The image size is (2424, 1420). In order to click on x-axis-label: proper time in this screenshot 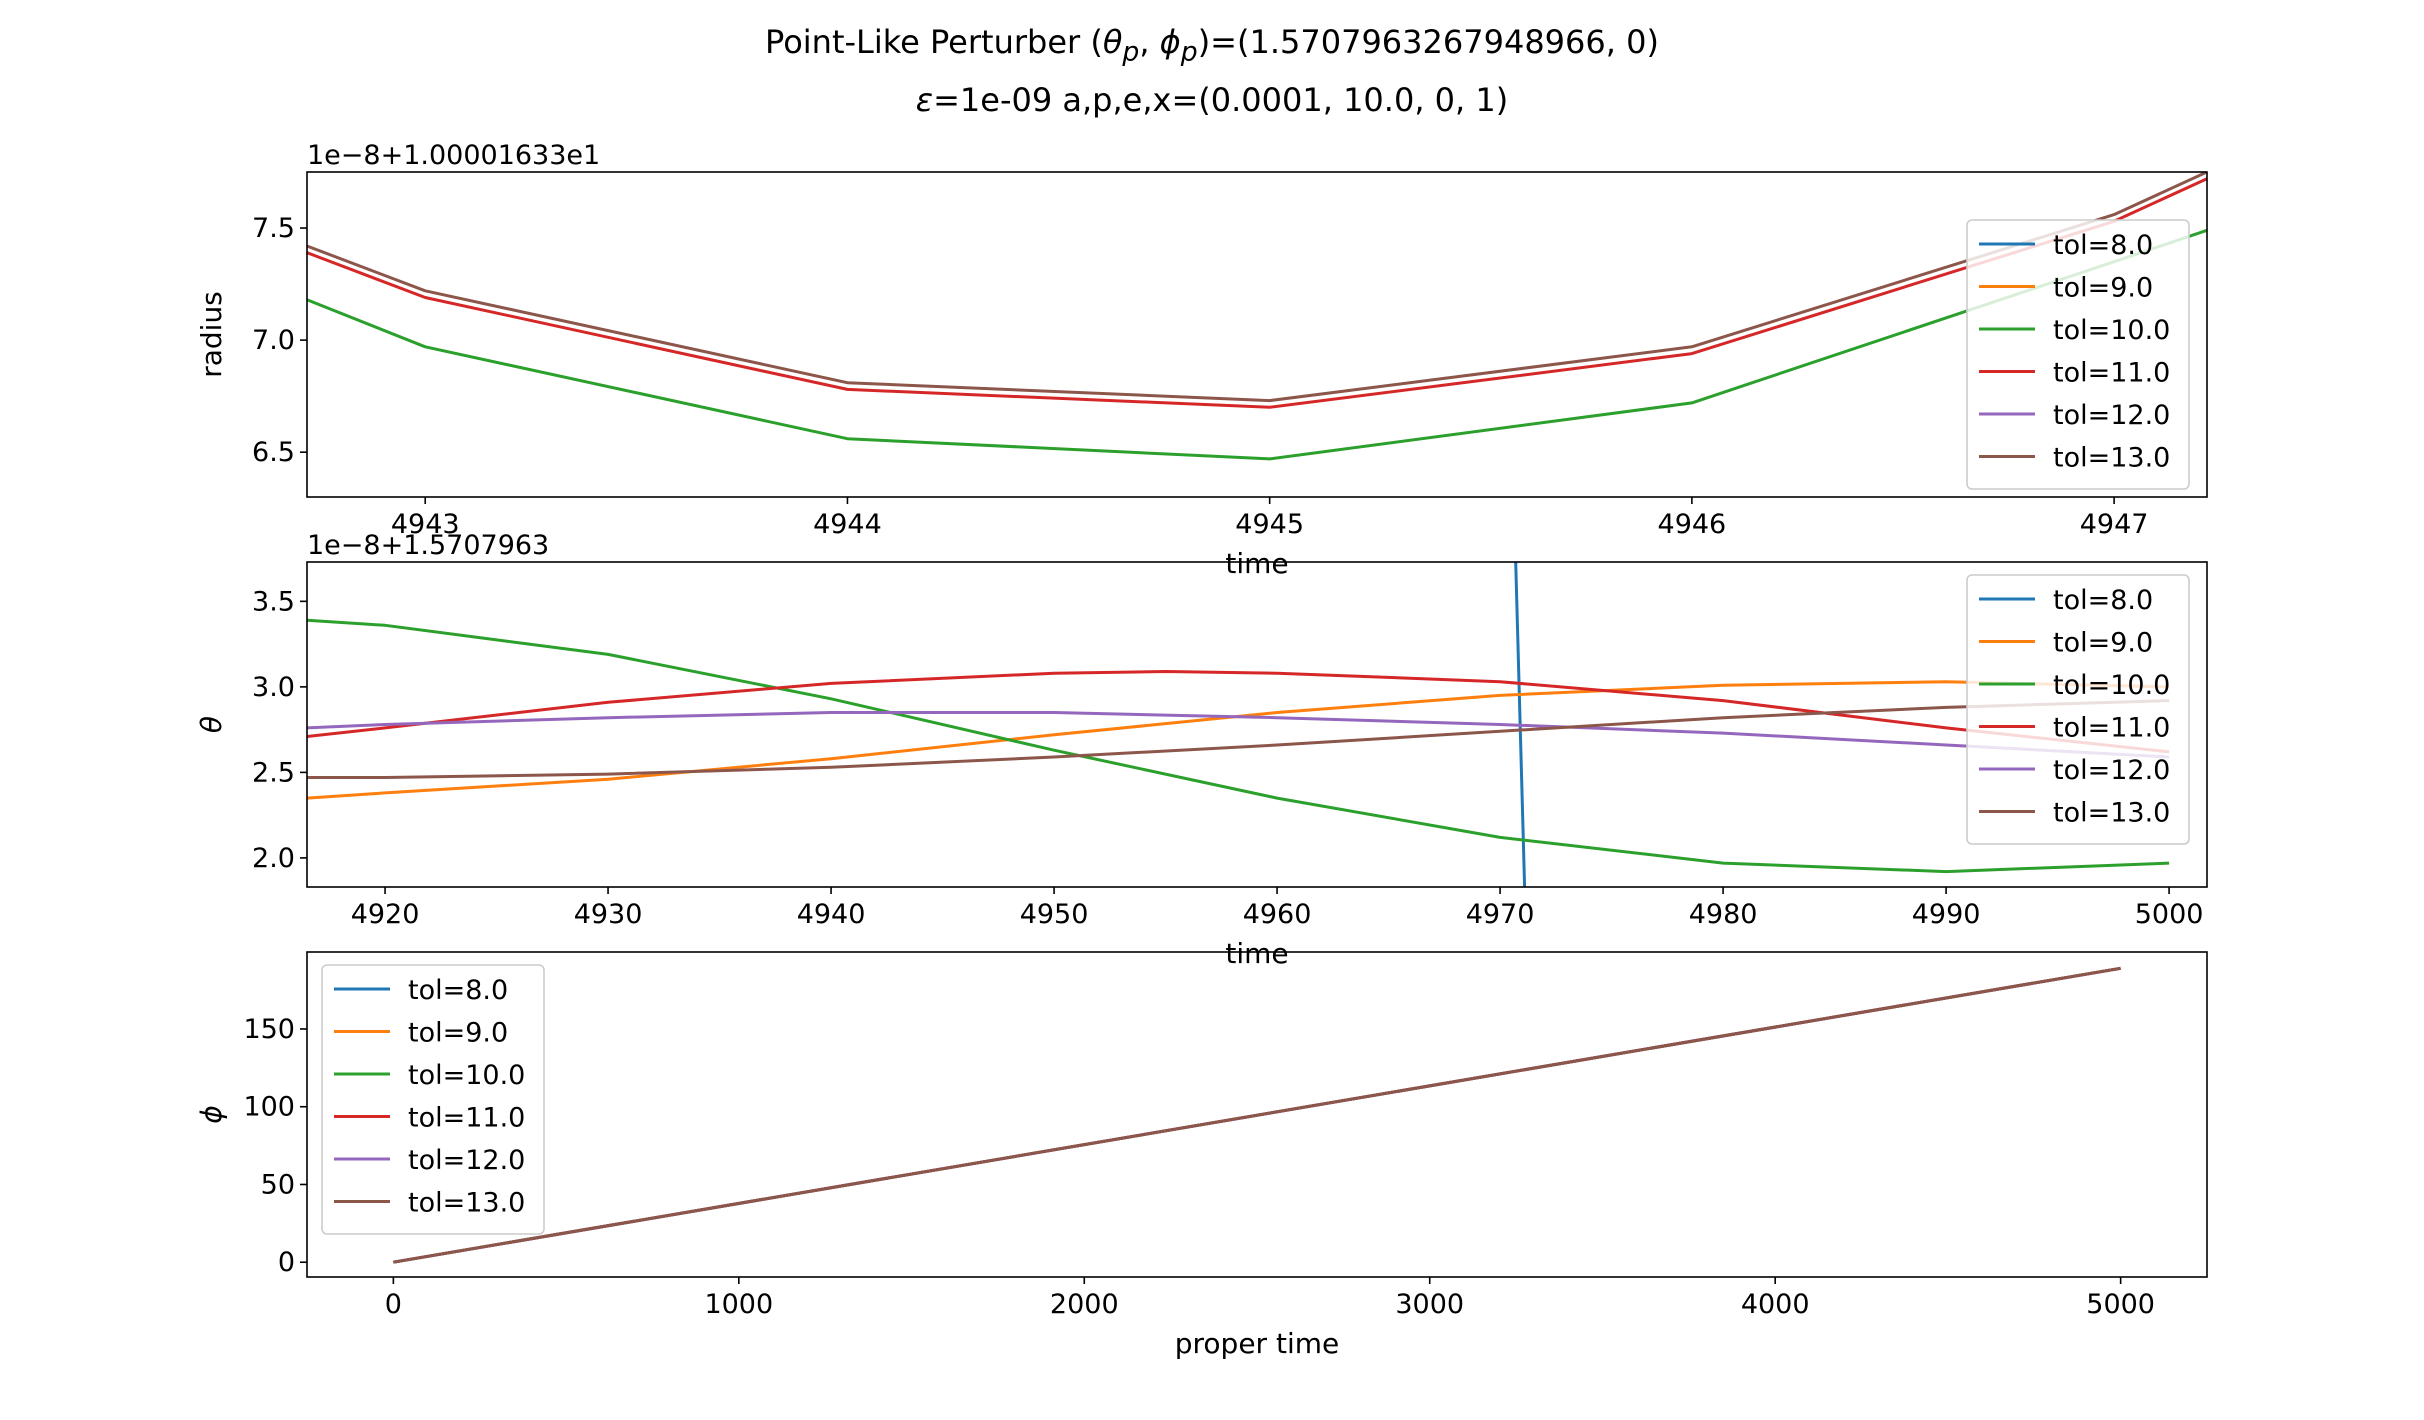, I will do `click(1257, 1343)`.